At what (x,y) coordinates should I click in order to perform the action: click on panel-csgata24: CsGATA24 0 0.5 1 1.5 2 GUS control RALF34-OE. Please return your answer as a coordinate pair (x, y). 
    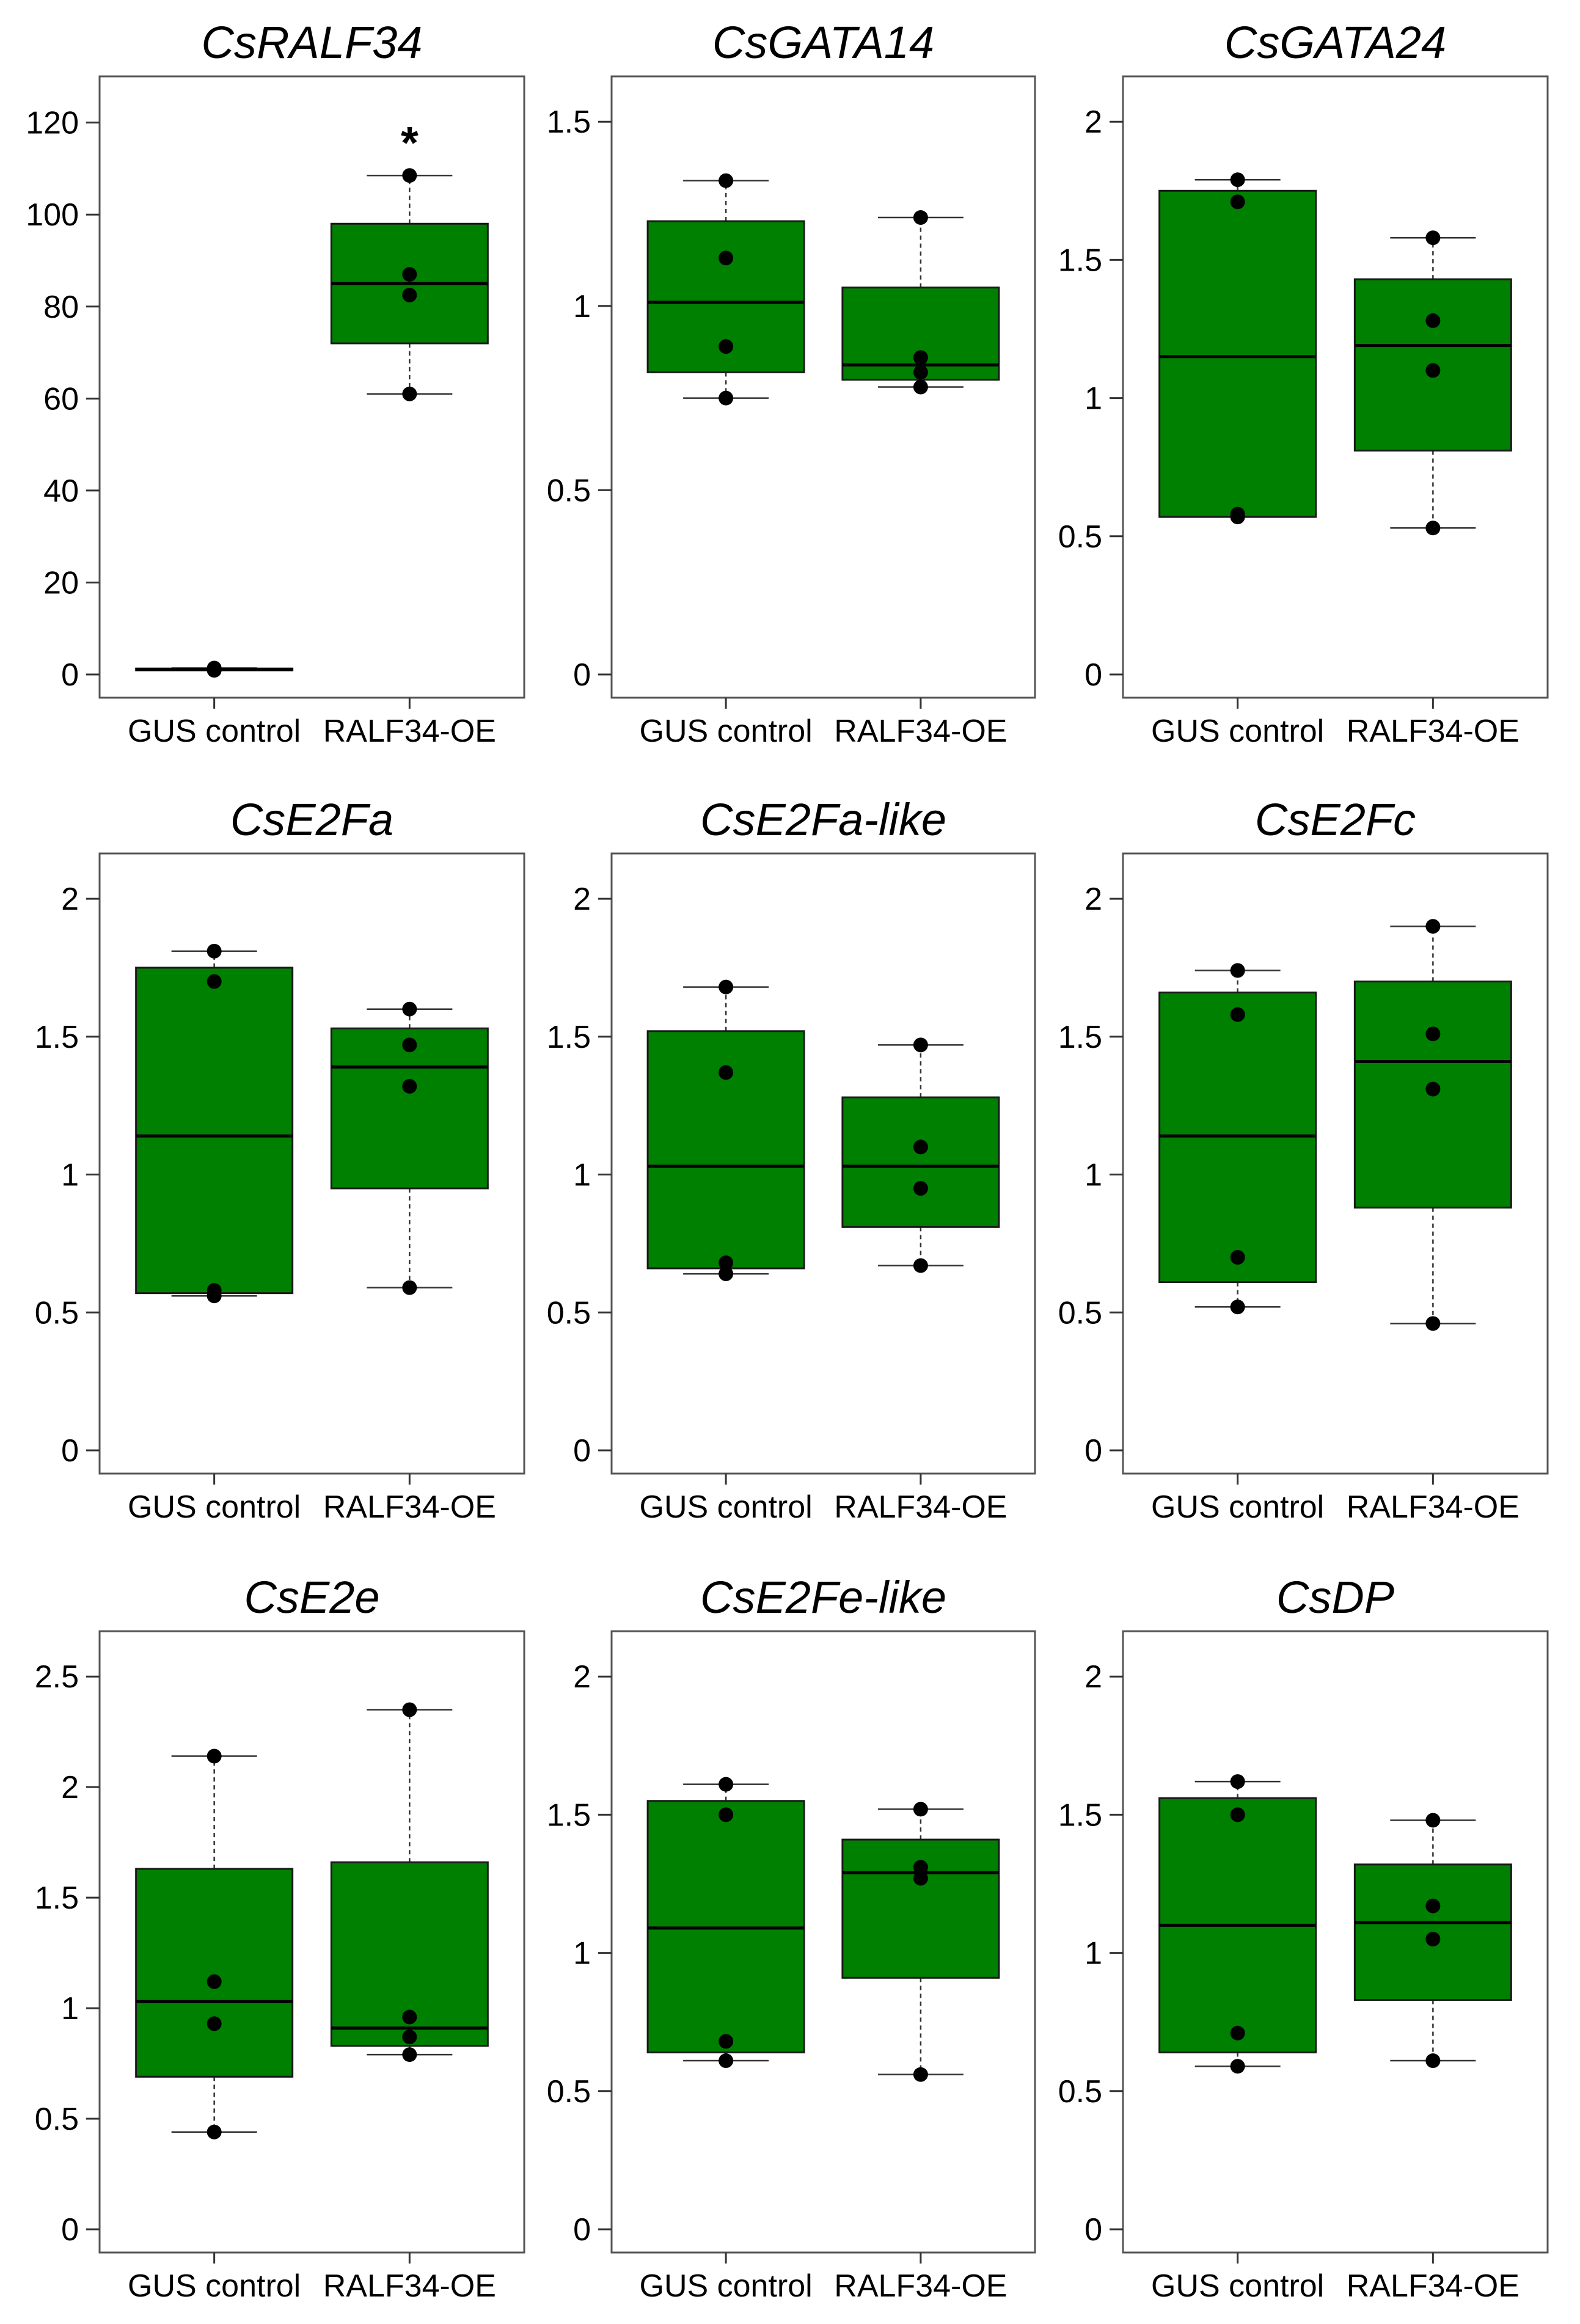
    Looking at the image, I should click on (1303, 383).